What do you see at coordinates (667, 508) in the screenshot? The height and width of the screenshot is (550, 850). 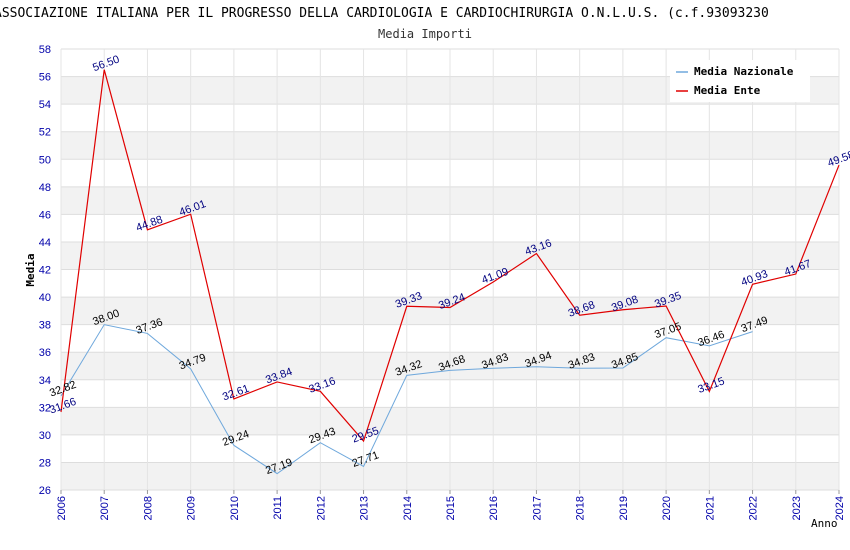 I see `x-tick-label: 2020` at bounding box center [667, 508].